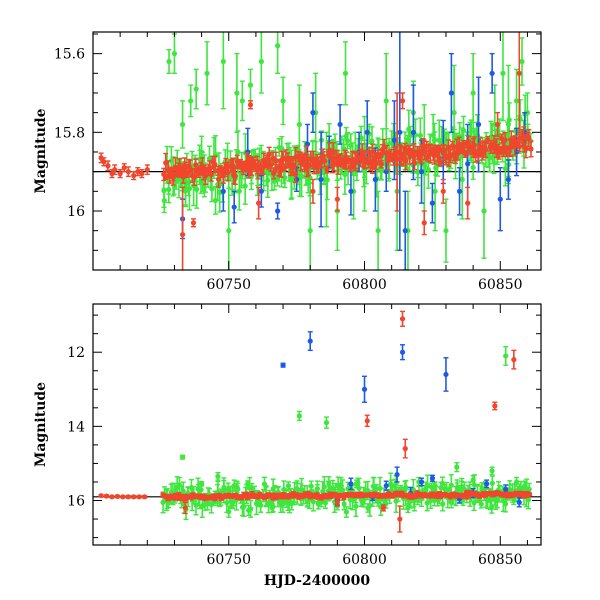 The image size is (600, 600). What do you see at coordinates (364, 285) in the screenshot?
I see `x-tick-label: 60800` at bounding box center [364, 285].